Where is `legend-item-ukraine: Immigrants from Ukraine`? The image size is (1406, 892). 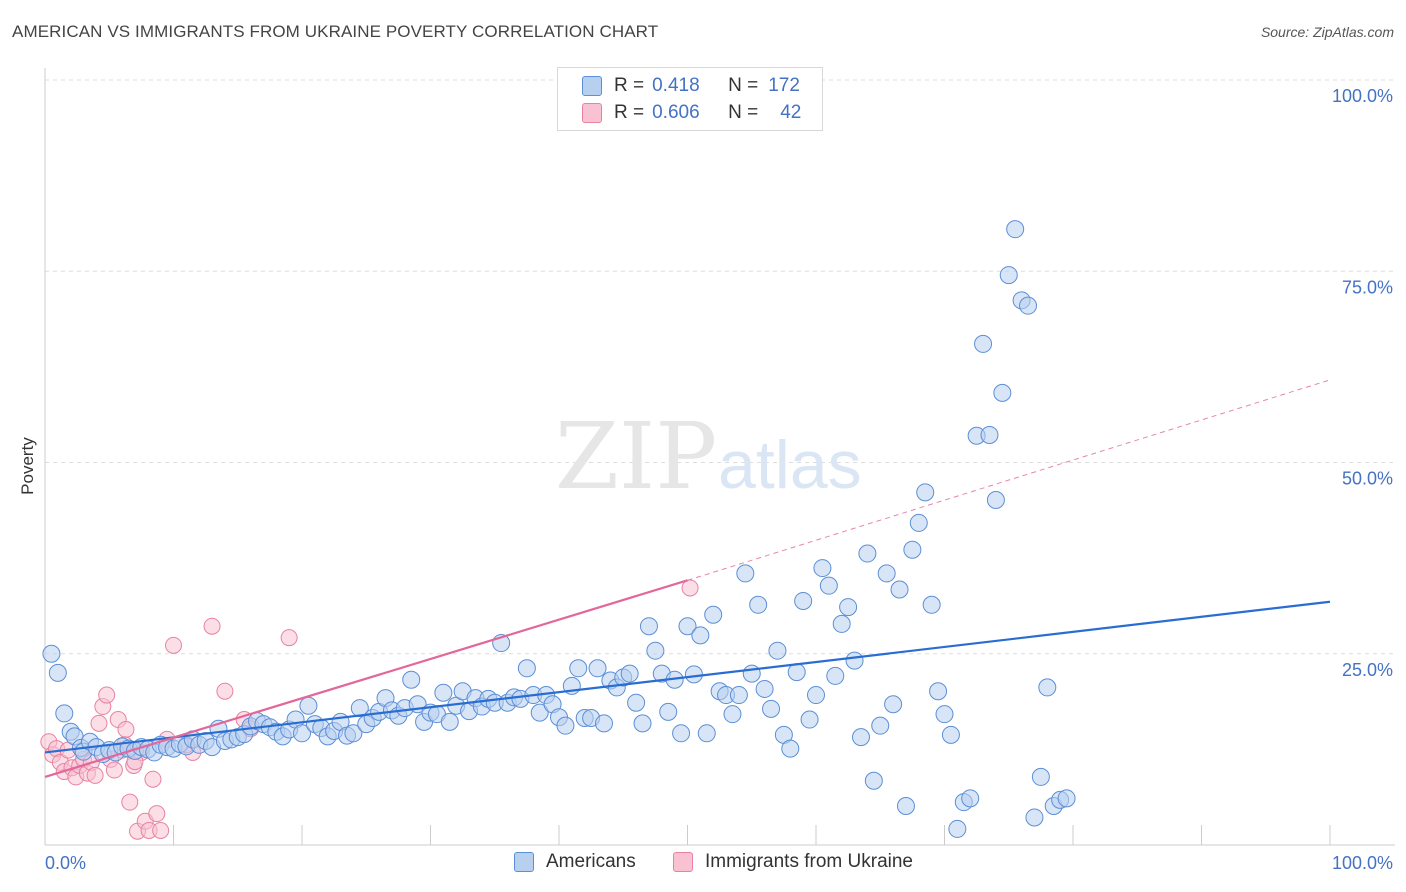 legend-item-ukraine: Immigrants from Ukraine is located at coordinates (793, 862).